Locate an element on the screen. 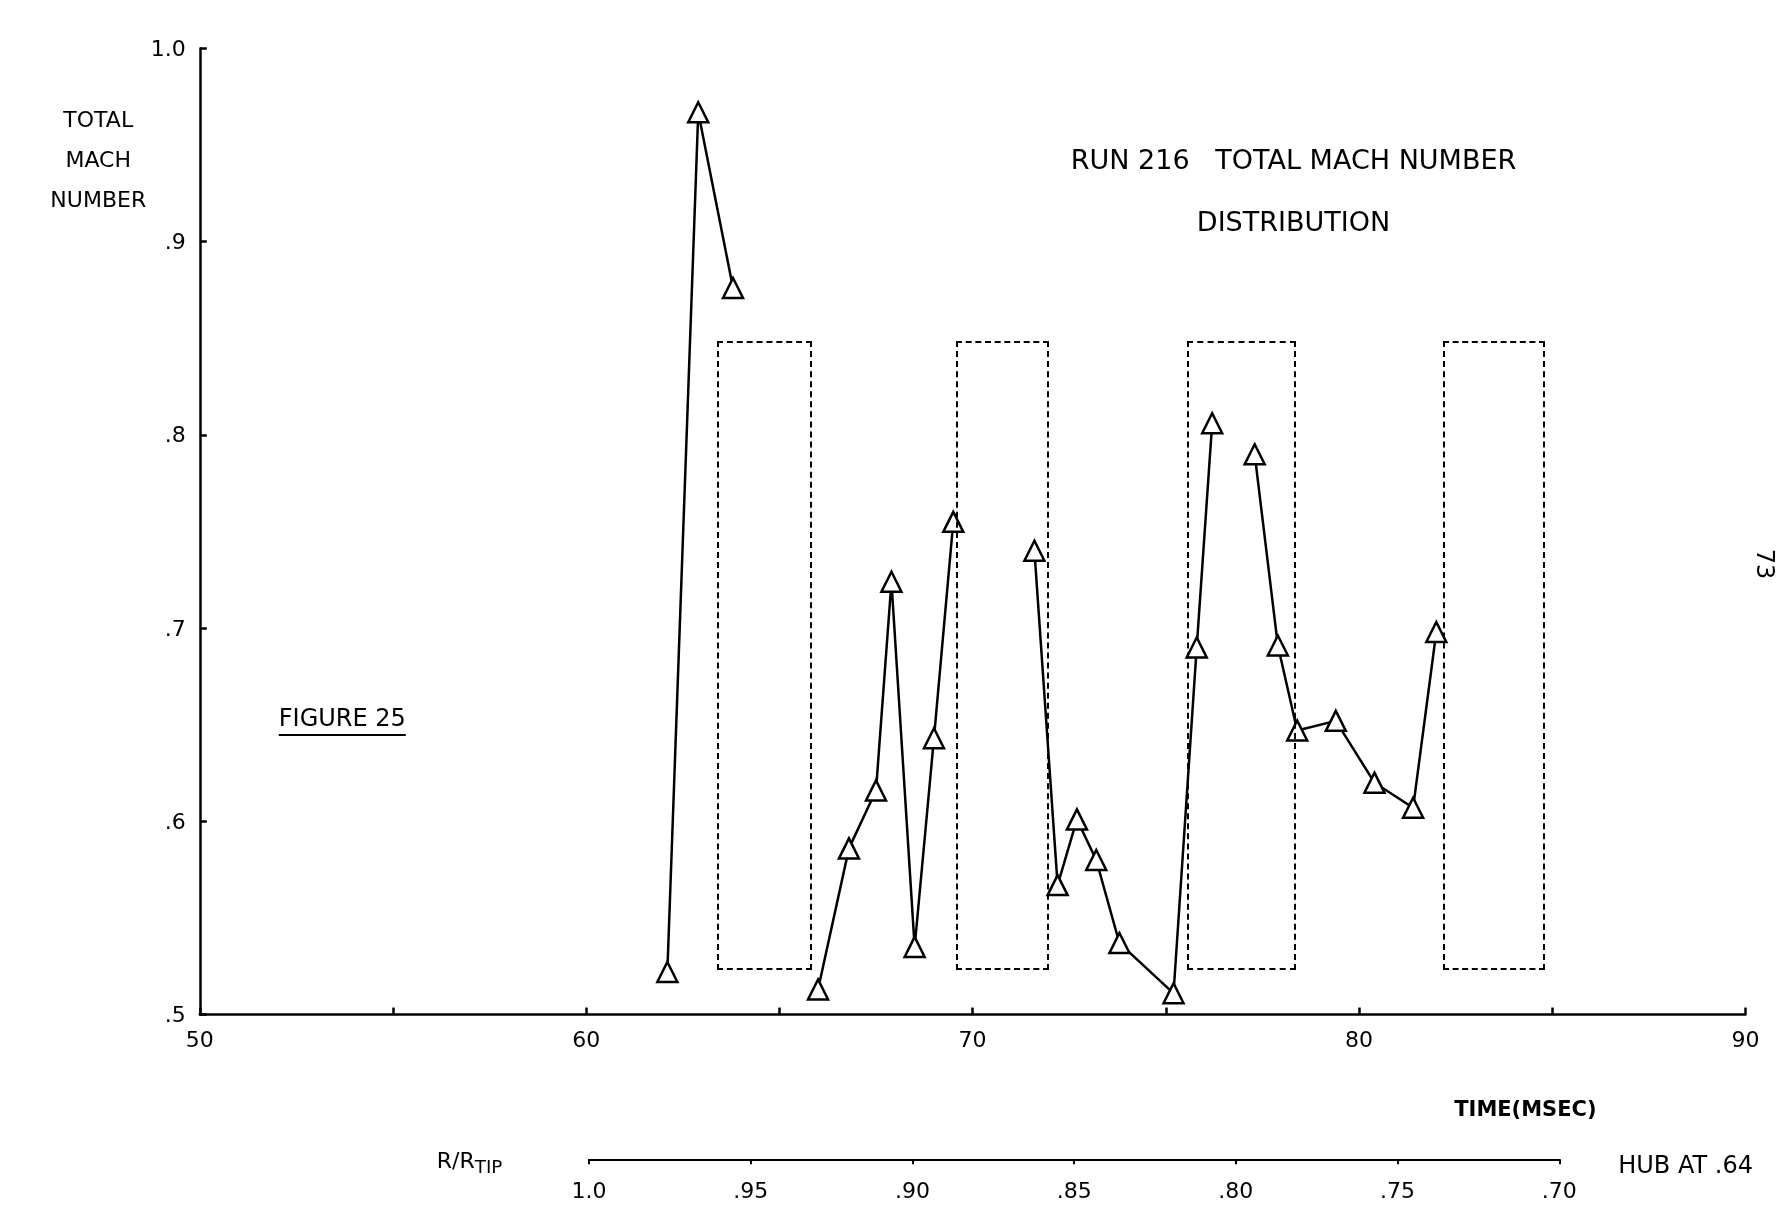  x-axis-title: TIME(MSEC) is located at coordinates (1525, 1108).